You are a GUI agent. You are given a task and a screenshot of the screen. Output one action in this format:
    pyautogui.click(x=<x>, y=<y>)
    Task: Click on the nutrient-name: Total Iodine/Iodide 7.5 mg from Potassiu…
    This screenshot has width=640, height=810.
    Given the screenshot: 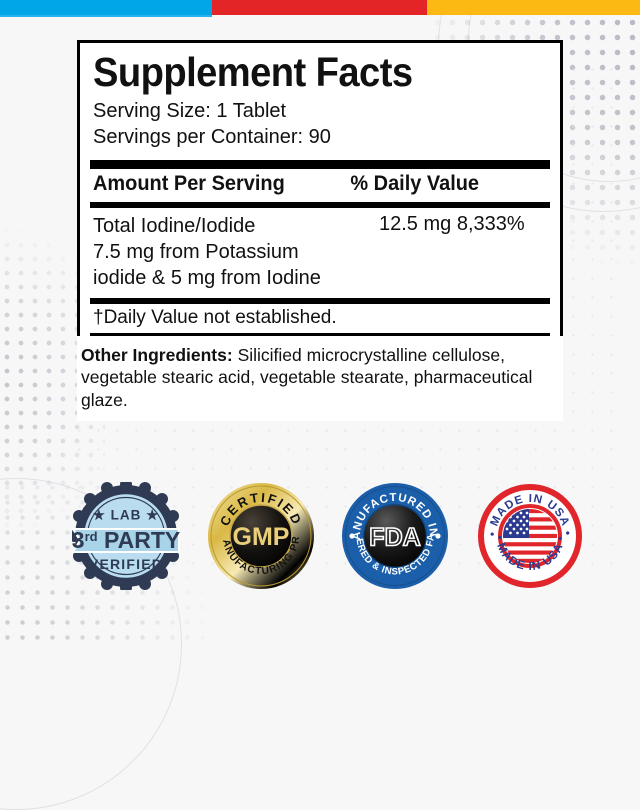 What is the action you would take?
    pyautogui.click(x=233, y=252)
    